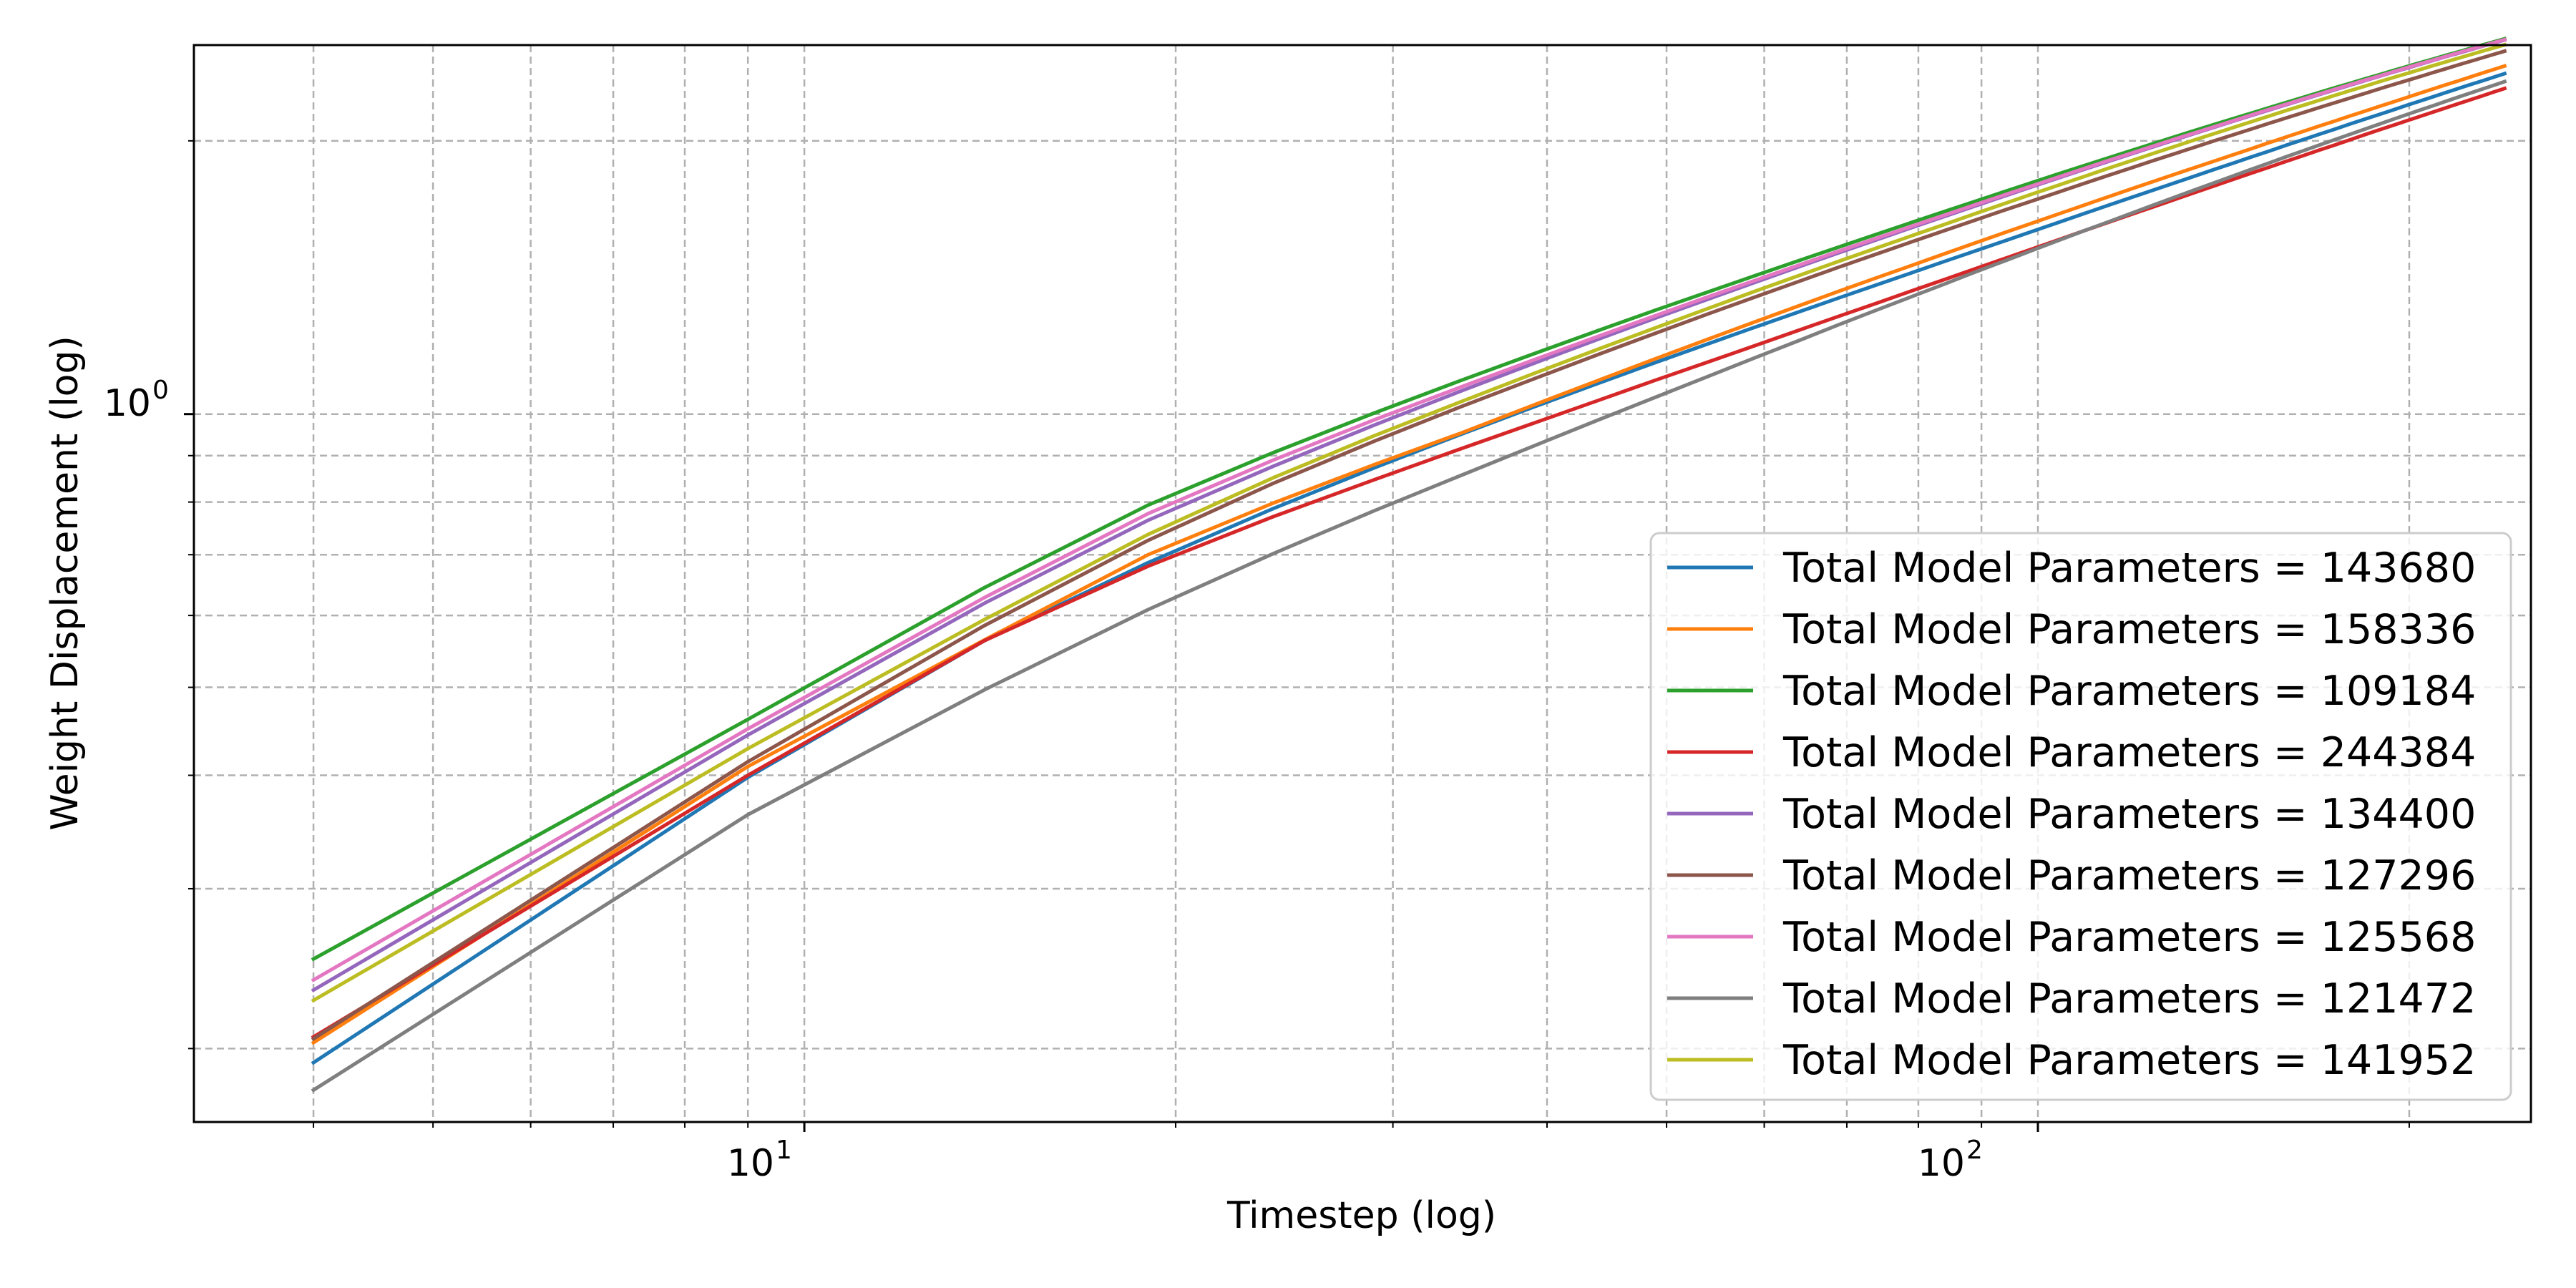 The width and height of the screenshot is (2576, 1288). Describe the element at coordinates (160, 390) in the screenshot. I see `y-tick-label-exponent: 0` at that location.